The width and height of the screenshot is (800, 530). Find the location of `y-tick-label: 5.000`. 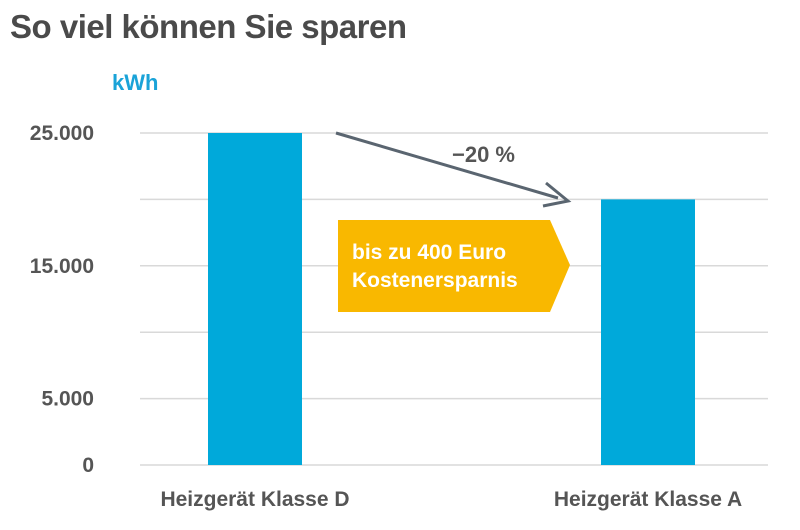

y-tick-label: 5.000 is located at coordinates (67, 399).